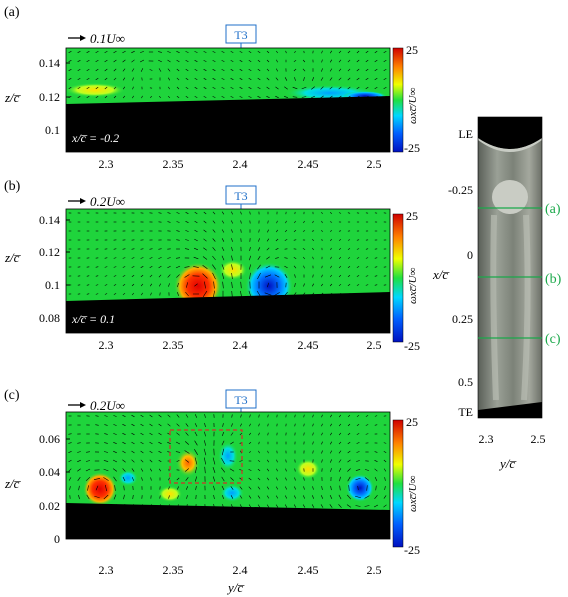 The width and height of the screenshot is (568, 597). Describe the element at coordinates (12, 12) in the screenshot. I see `panel-label: (a)` at that location.